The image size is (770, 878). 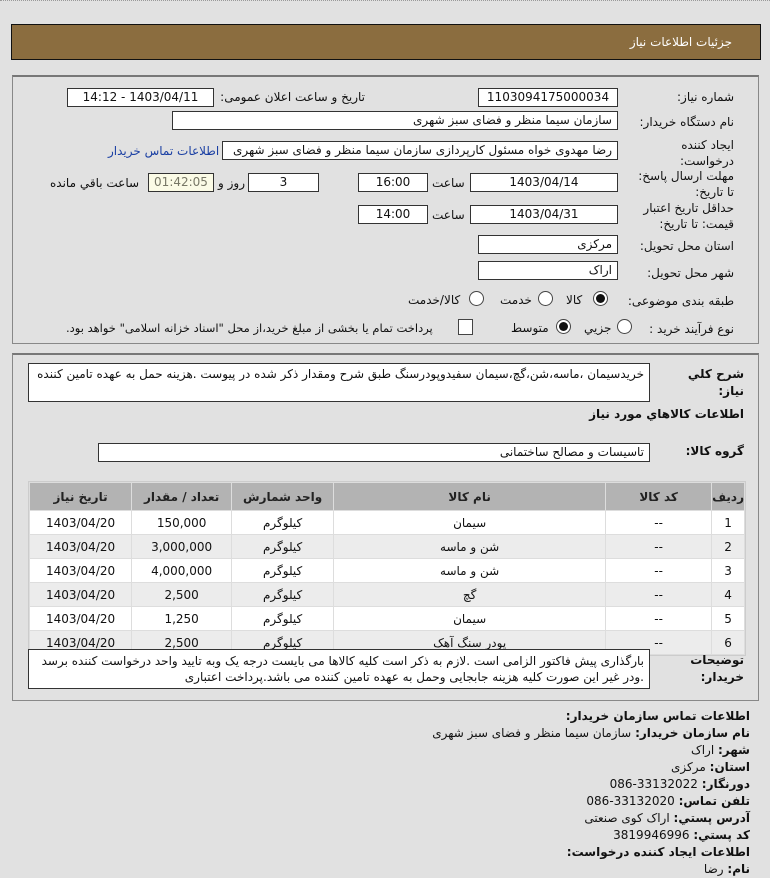 I want to click on contact-line: تلفن تماس: 33132020-086, so click(x=591, y=801).